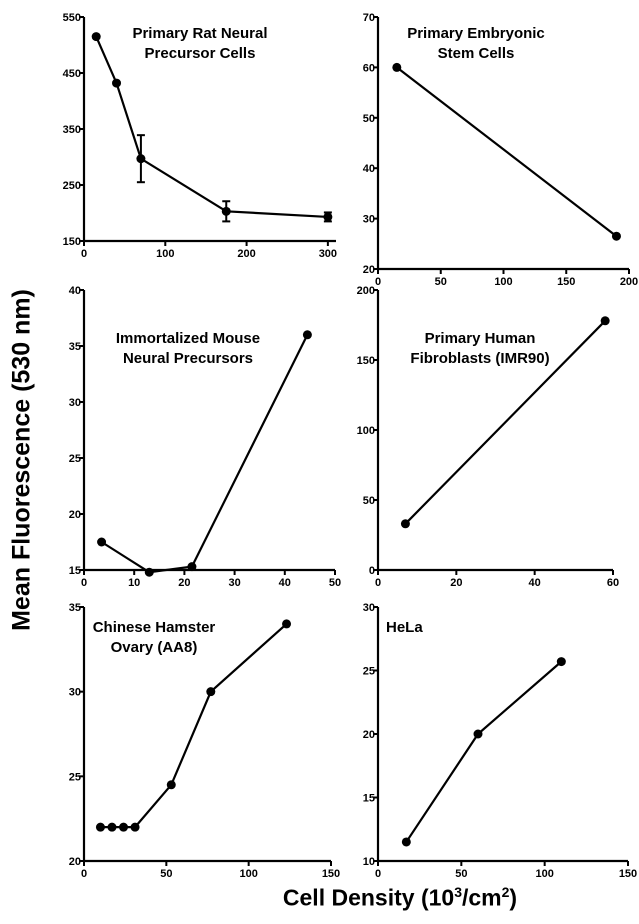  Describe the element at coordinates (369, 68) in the screenshot. I see `panel-2-y-tick-label: 60` at that location.